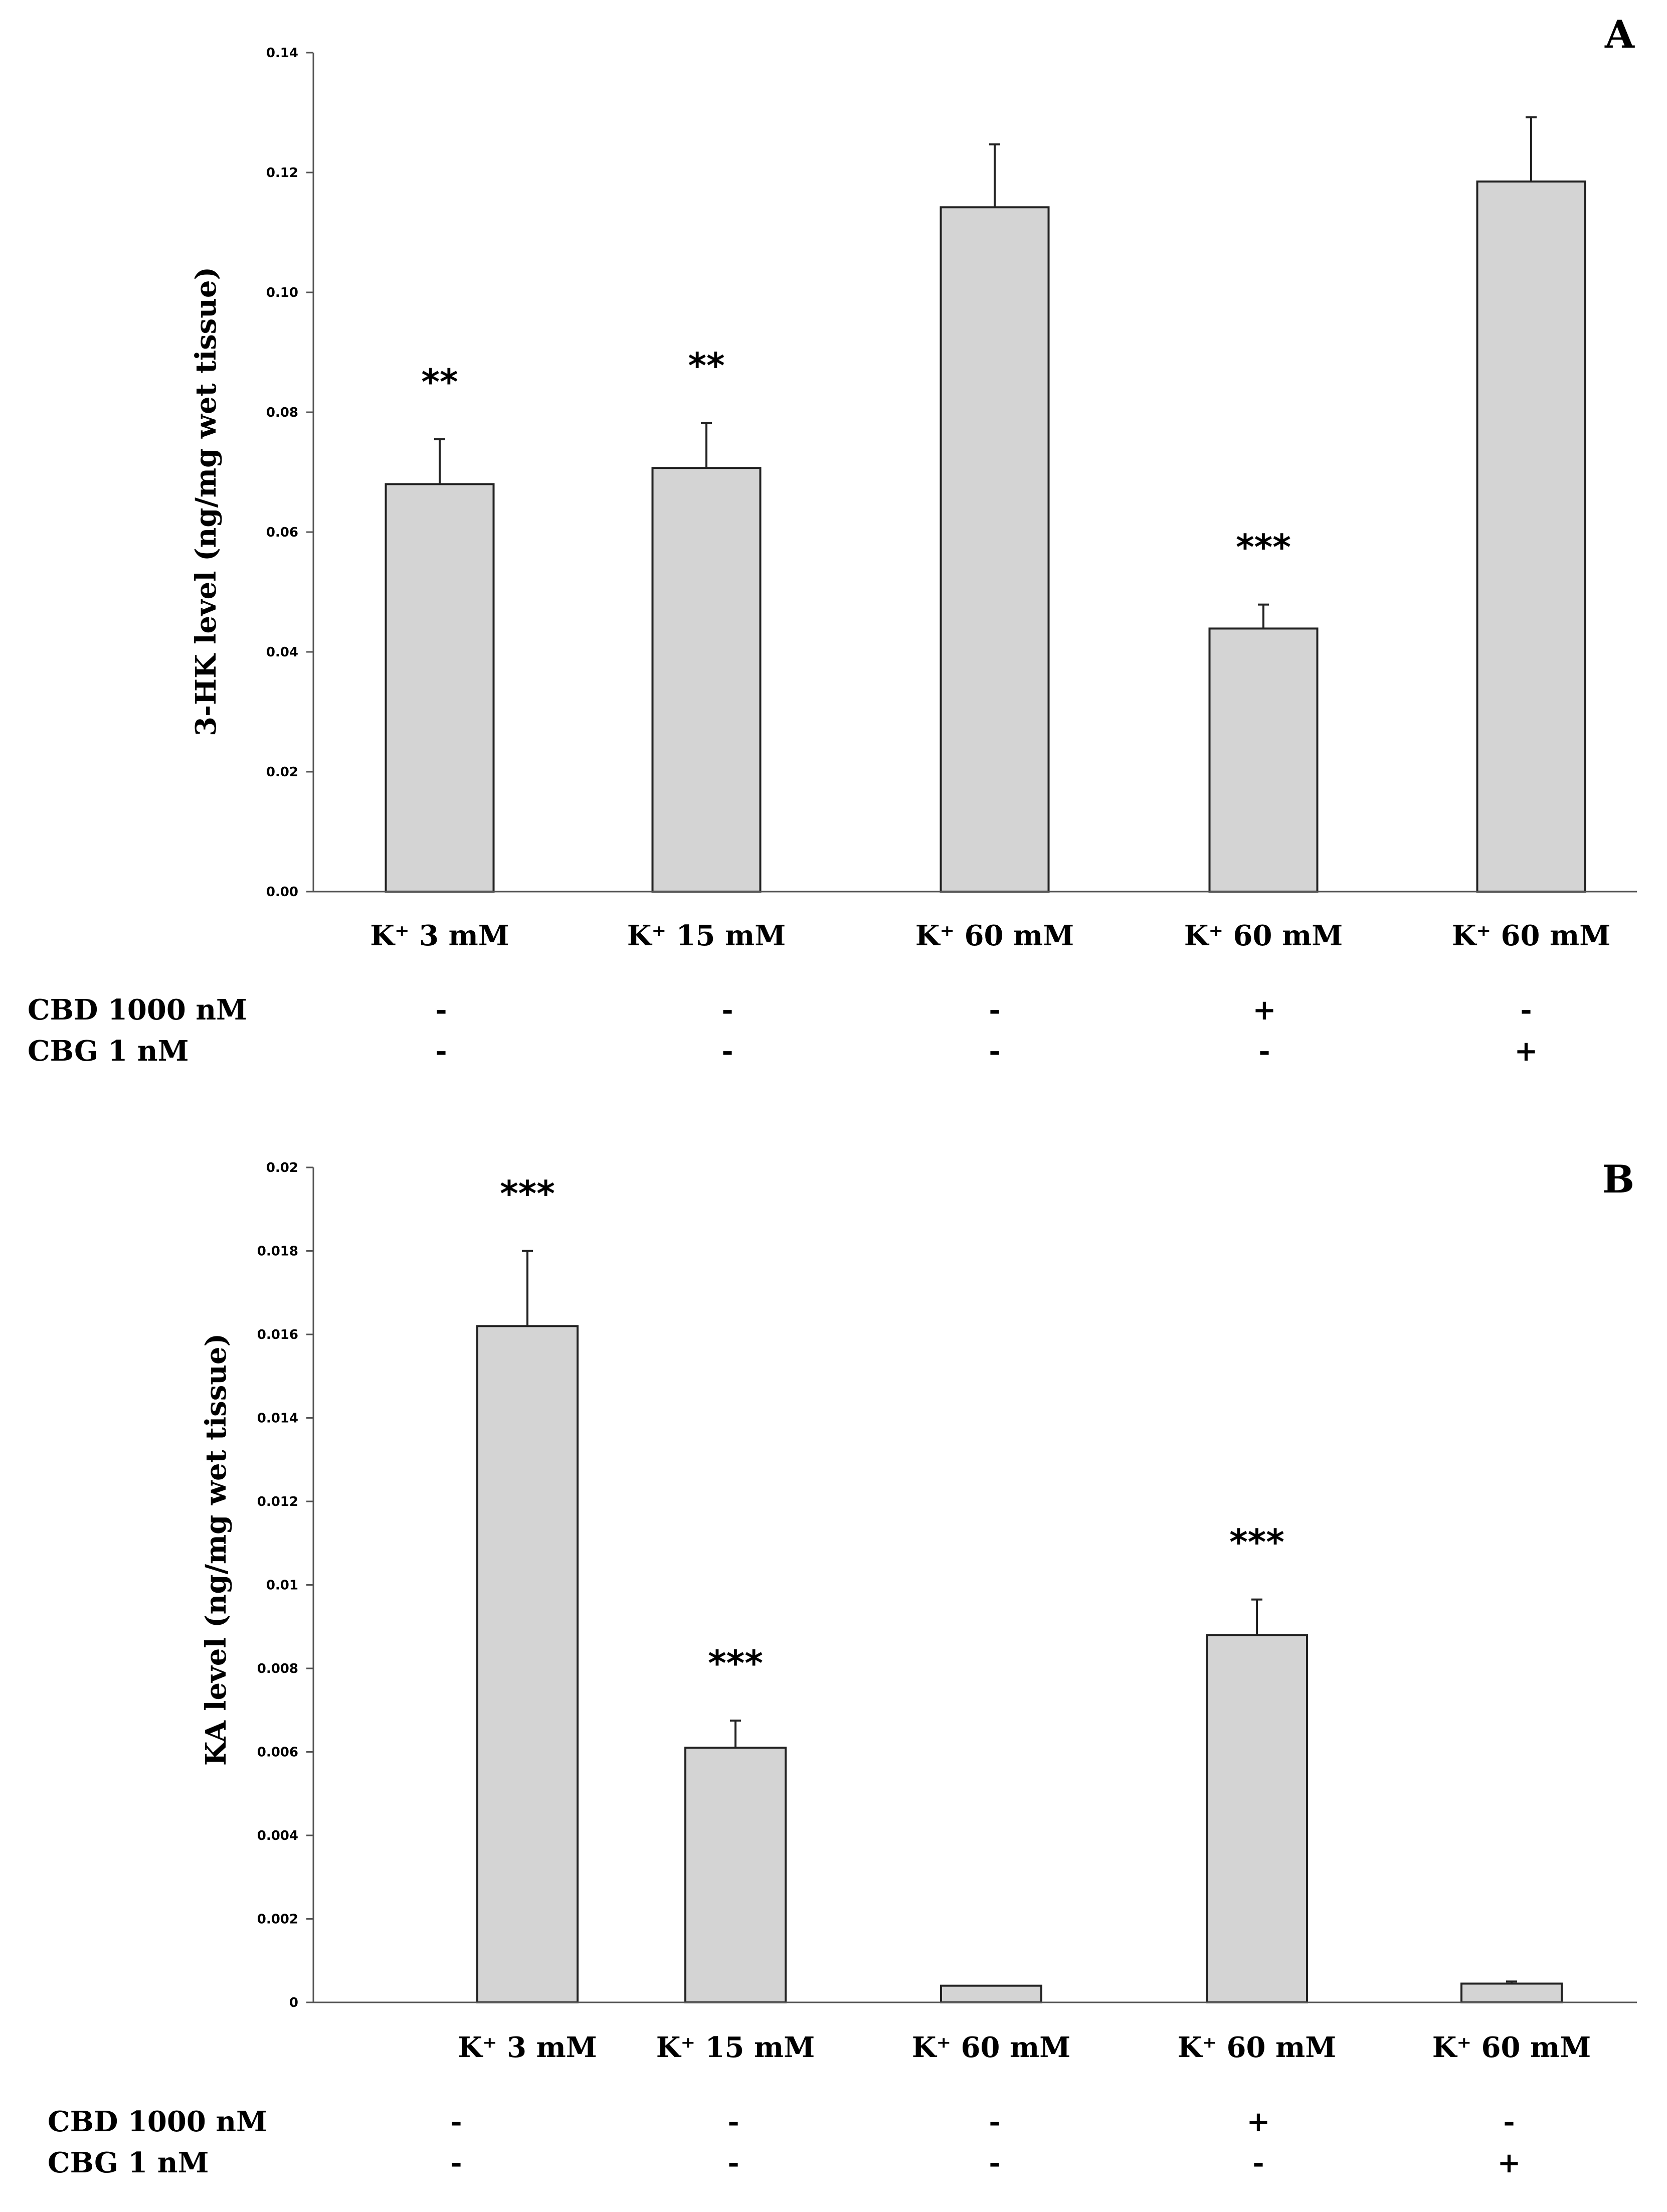  What do you see at coordinates (206, 501) in the screenshot?
I see `y-axis-label: 3-HK level (ng/mg wet tissue)` at bounding box center [206, 501].